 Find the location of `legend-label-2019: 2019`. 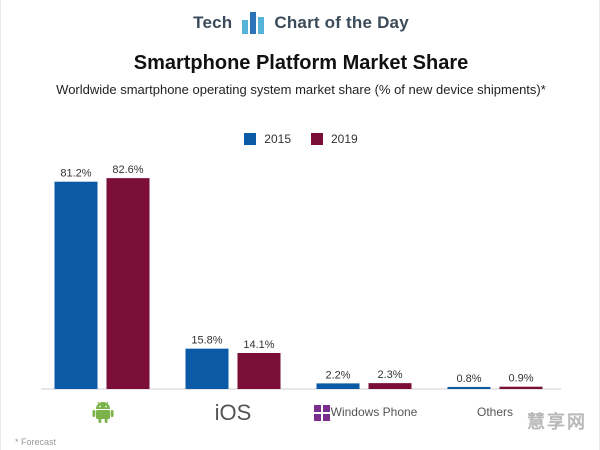

legend-label-2019: 2019 is located at coordinates (344, 139).